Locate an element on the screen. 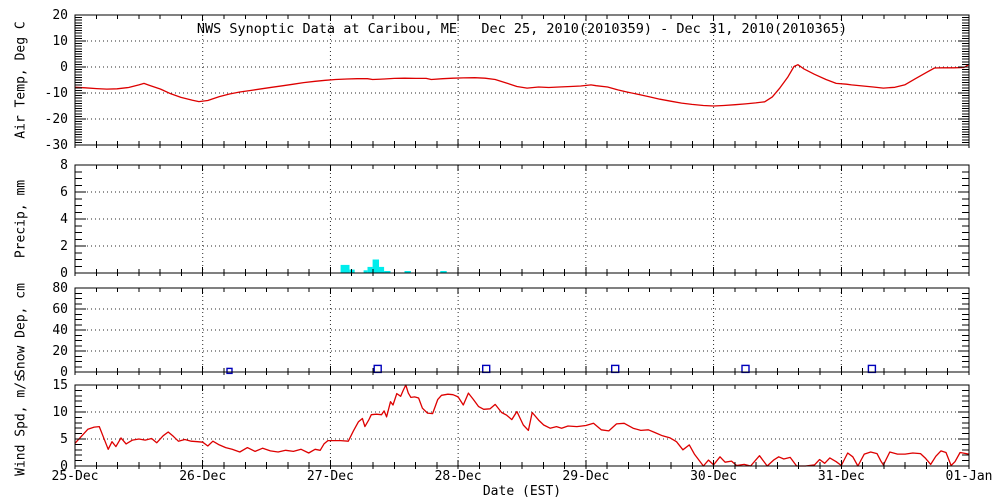 Image resolution: width=1000 pixels, height=500 pixels. y-tick-label: 6 is located at coordinates (64, 192).